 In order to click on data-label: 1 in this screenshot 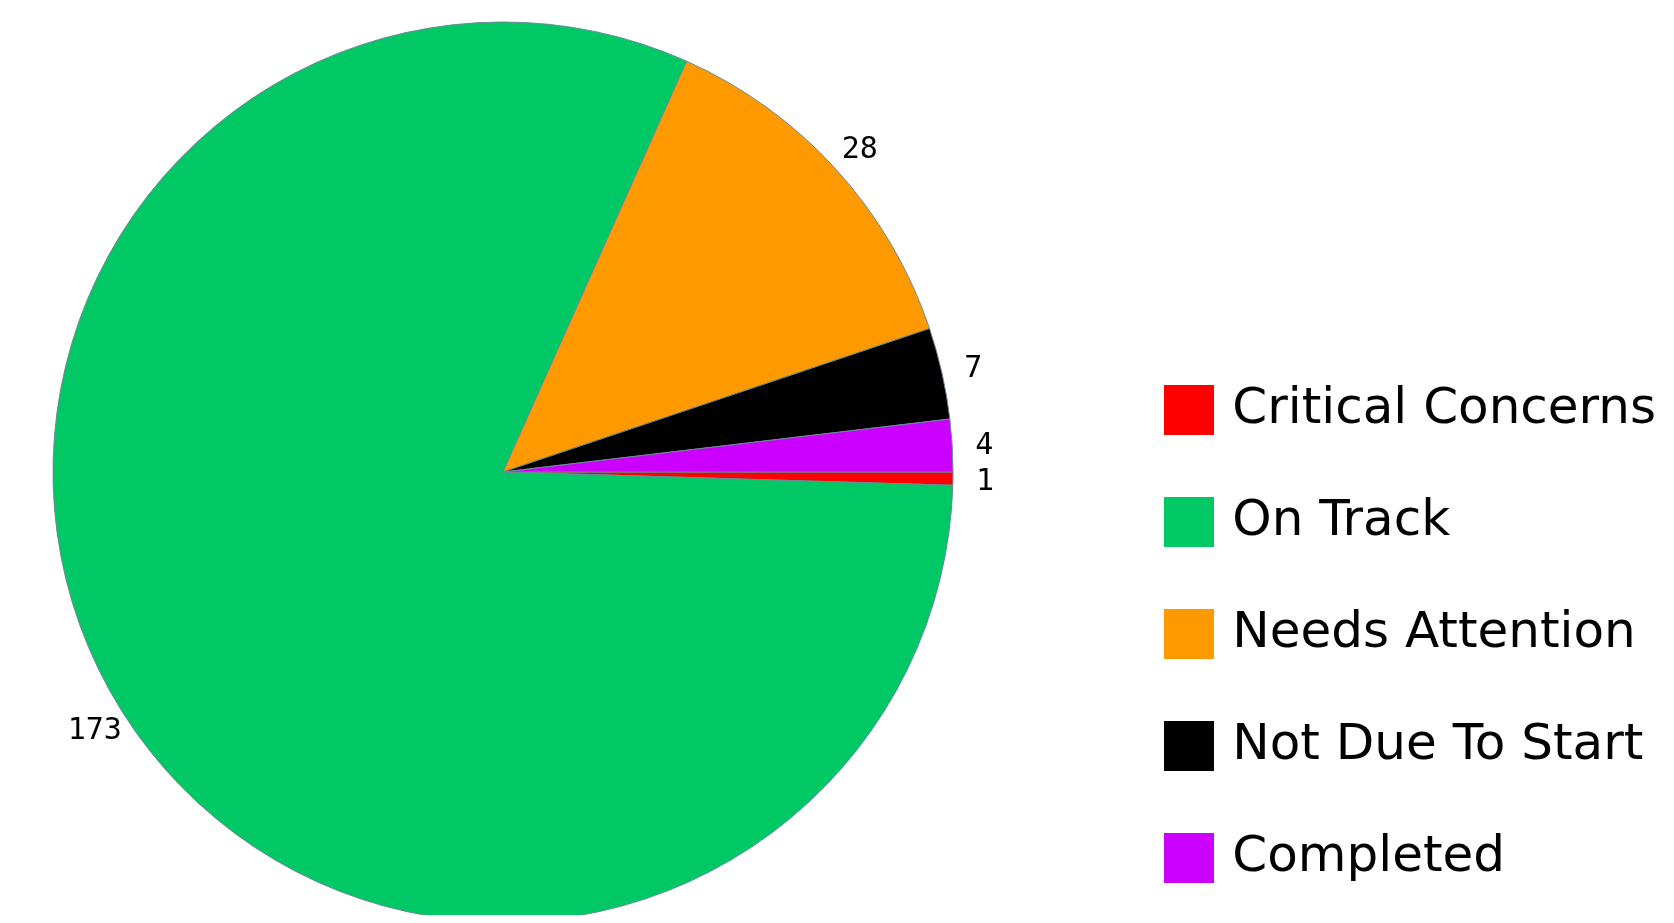, I will do `click(984, 479)`.